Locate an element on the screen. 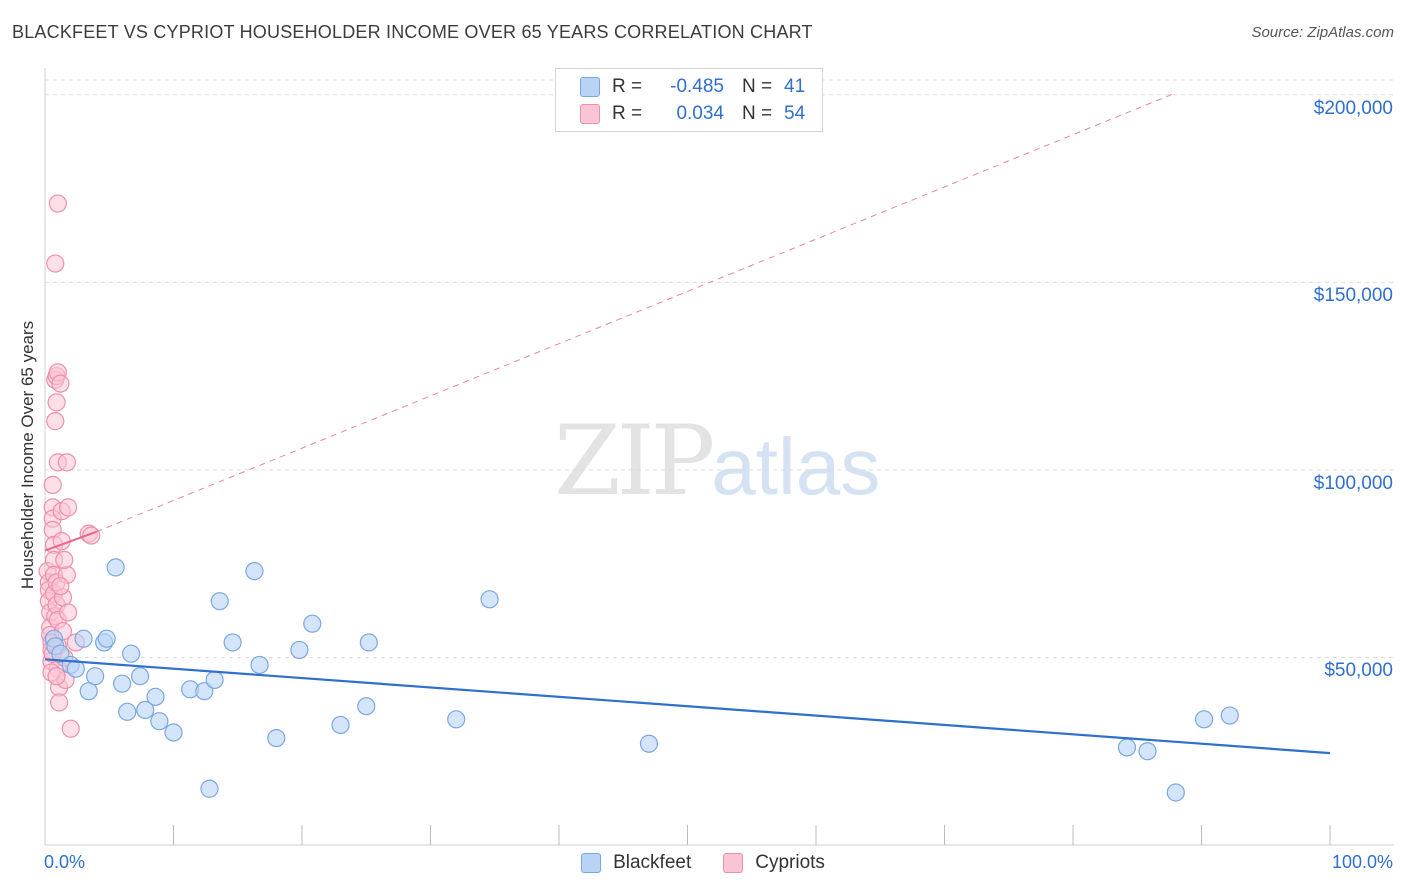 This screenshot has width=1406, height=892. legend-label-blackfeet: Blackfeet is located at coordinates (652, 862).